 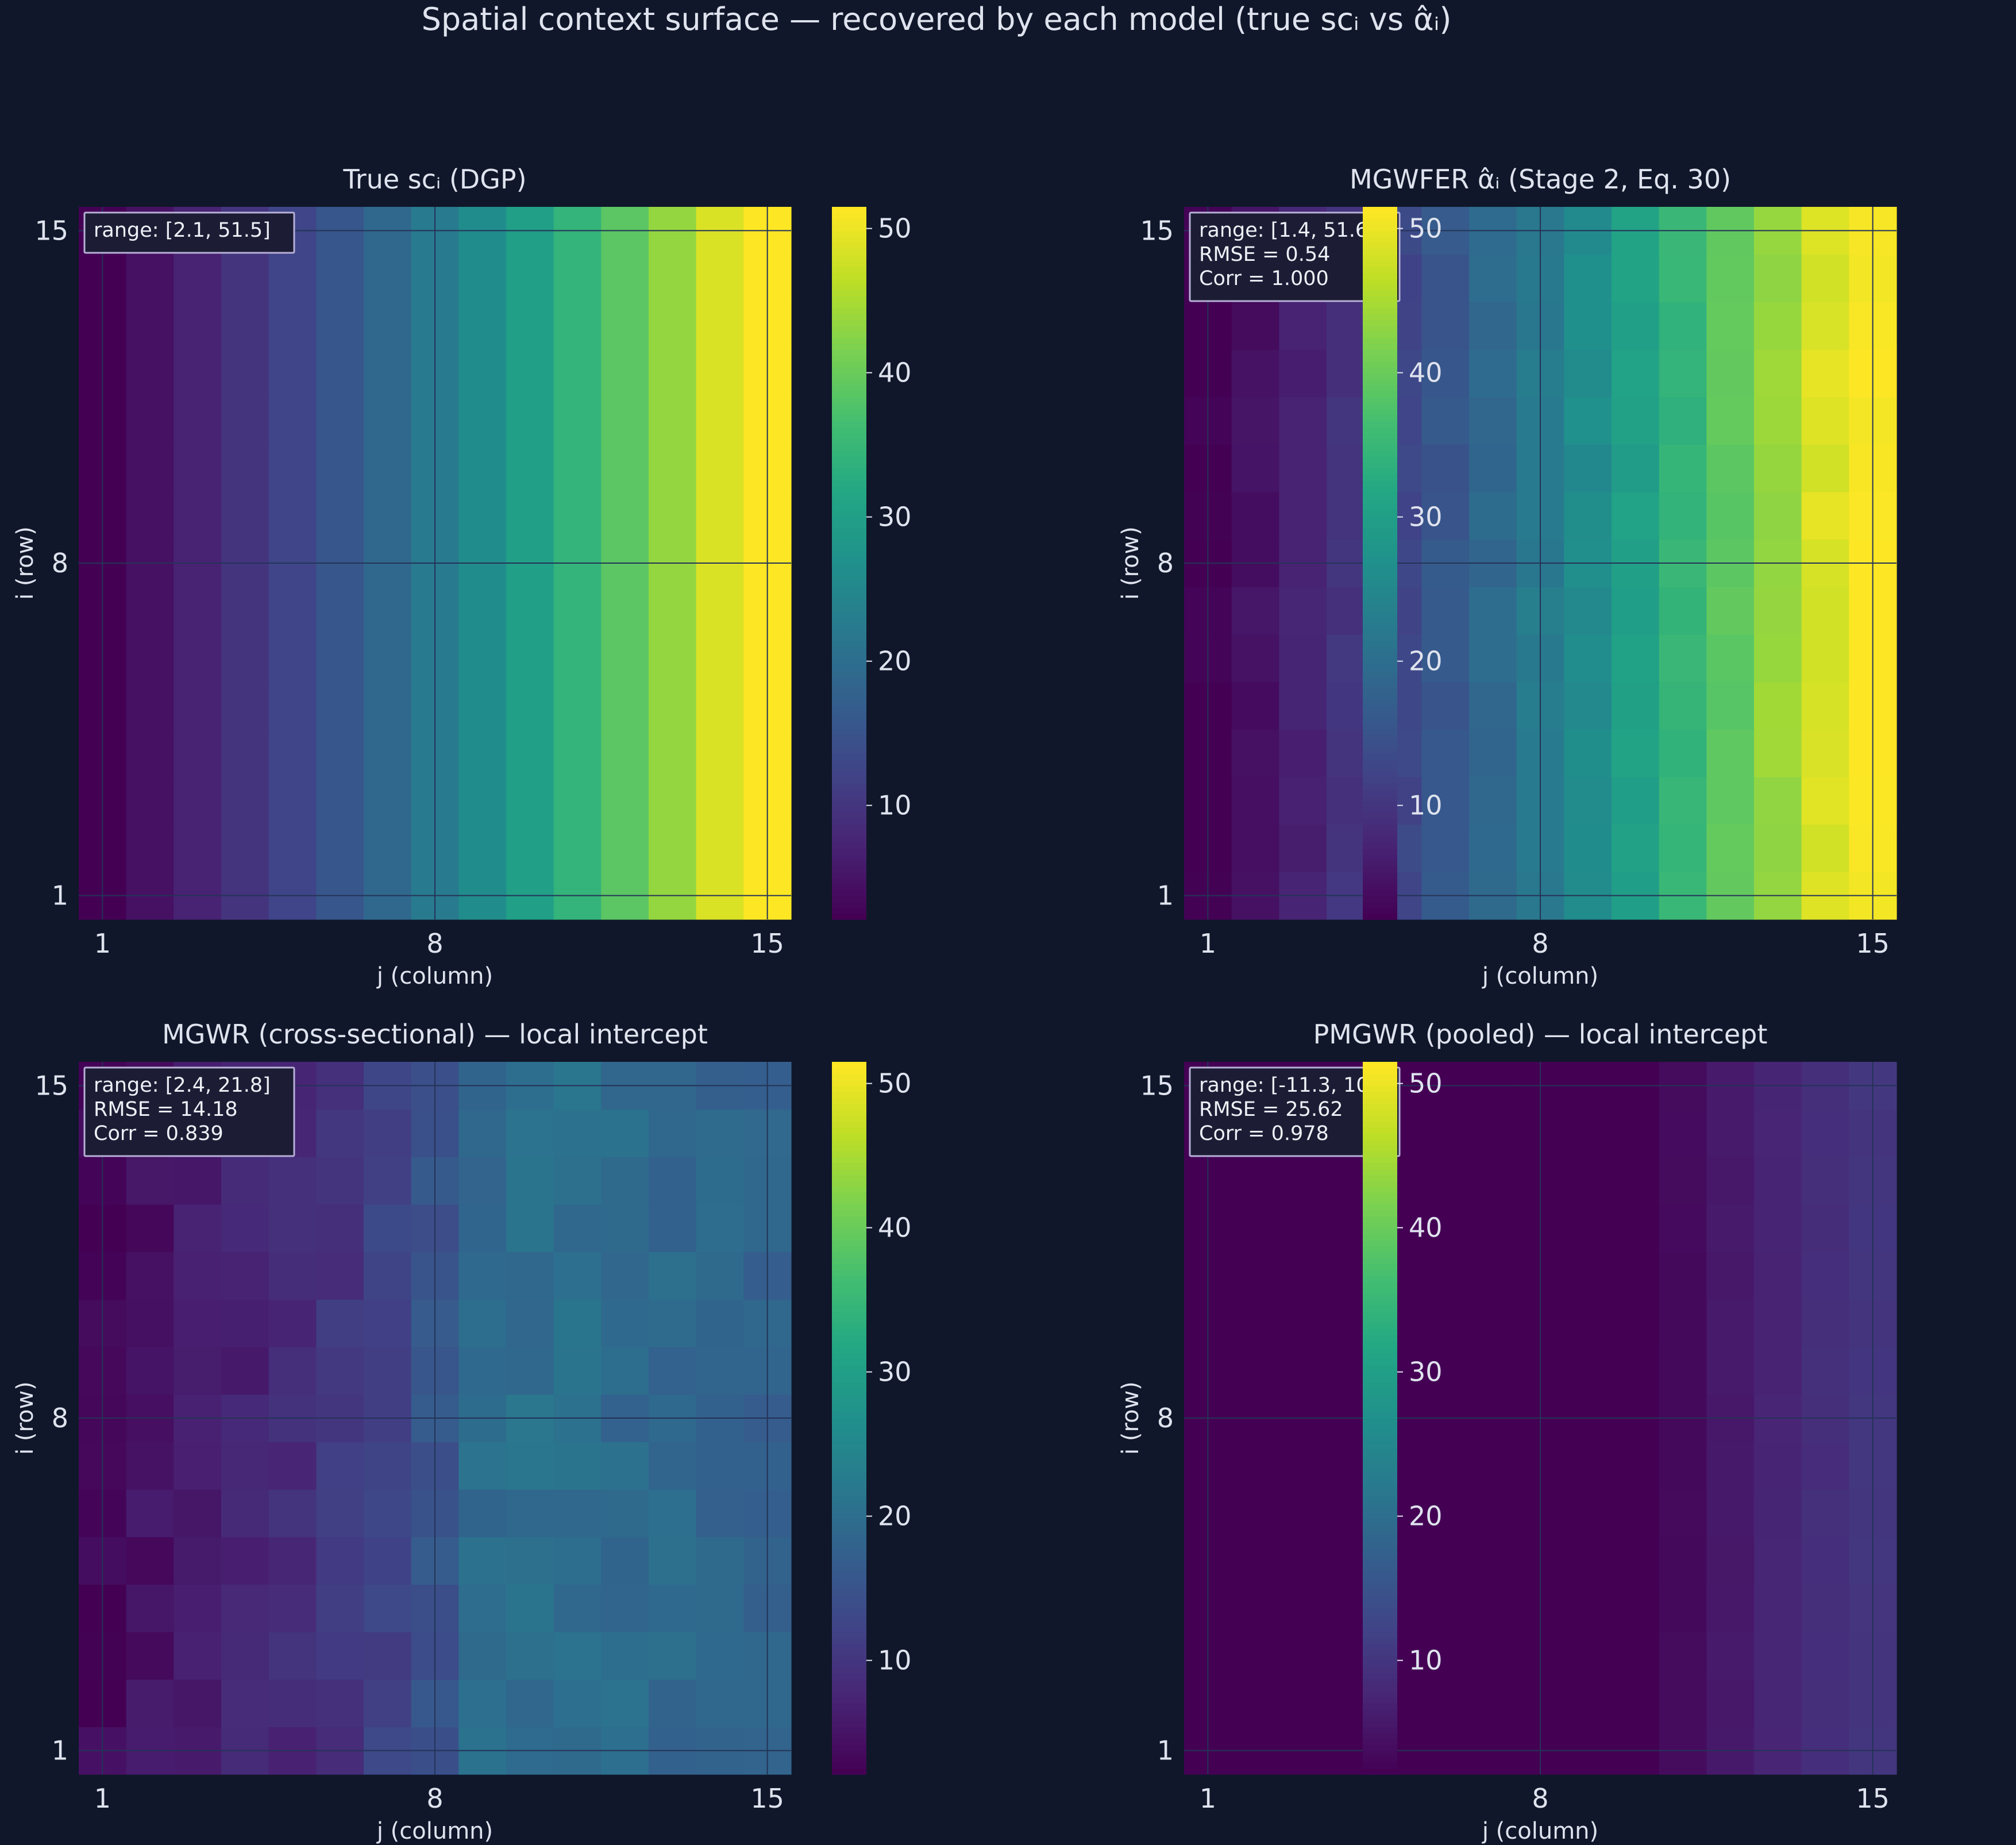 I want to click on panel-title: MGWFER α̂ᵢ (Stage 2, Eq. 30), so click(x=1540, y=179).